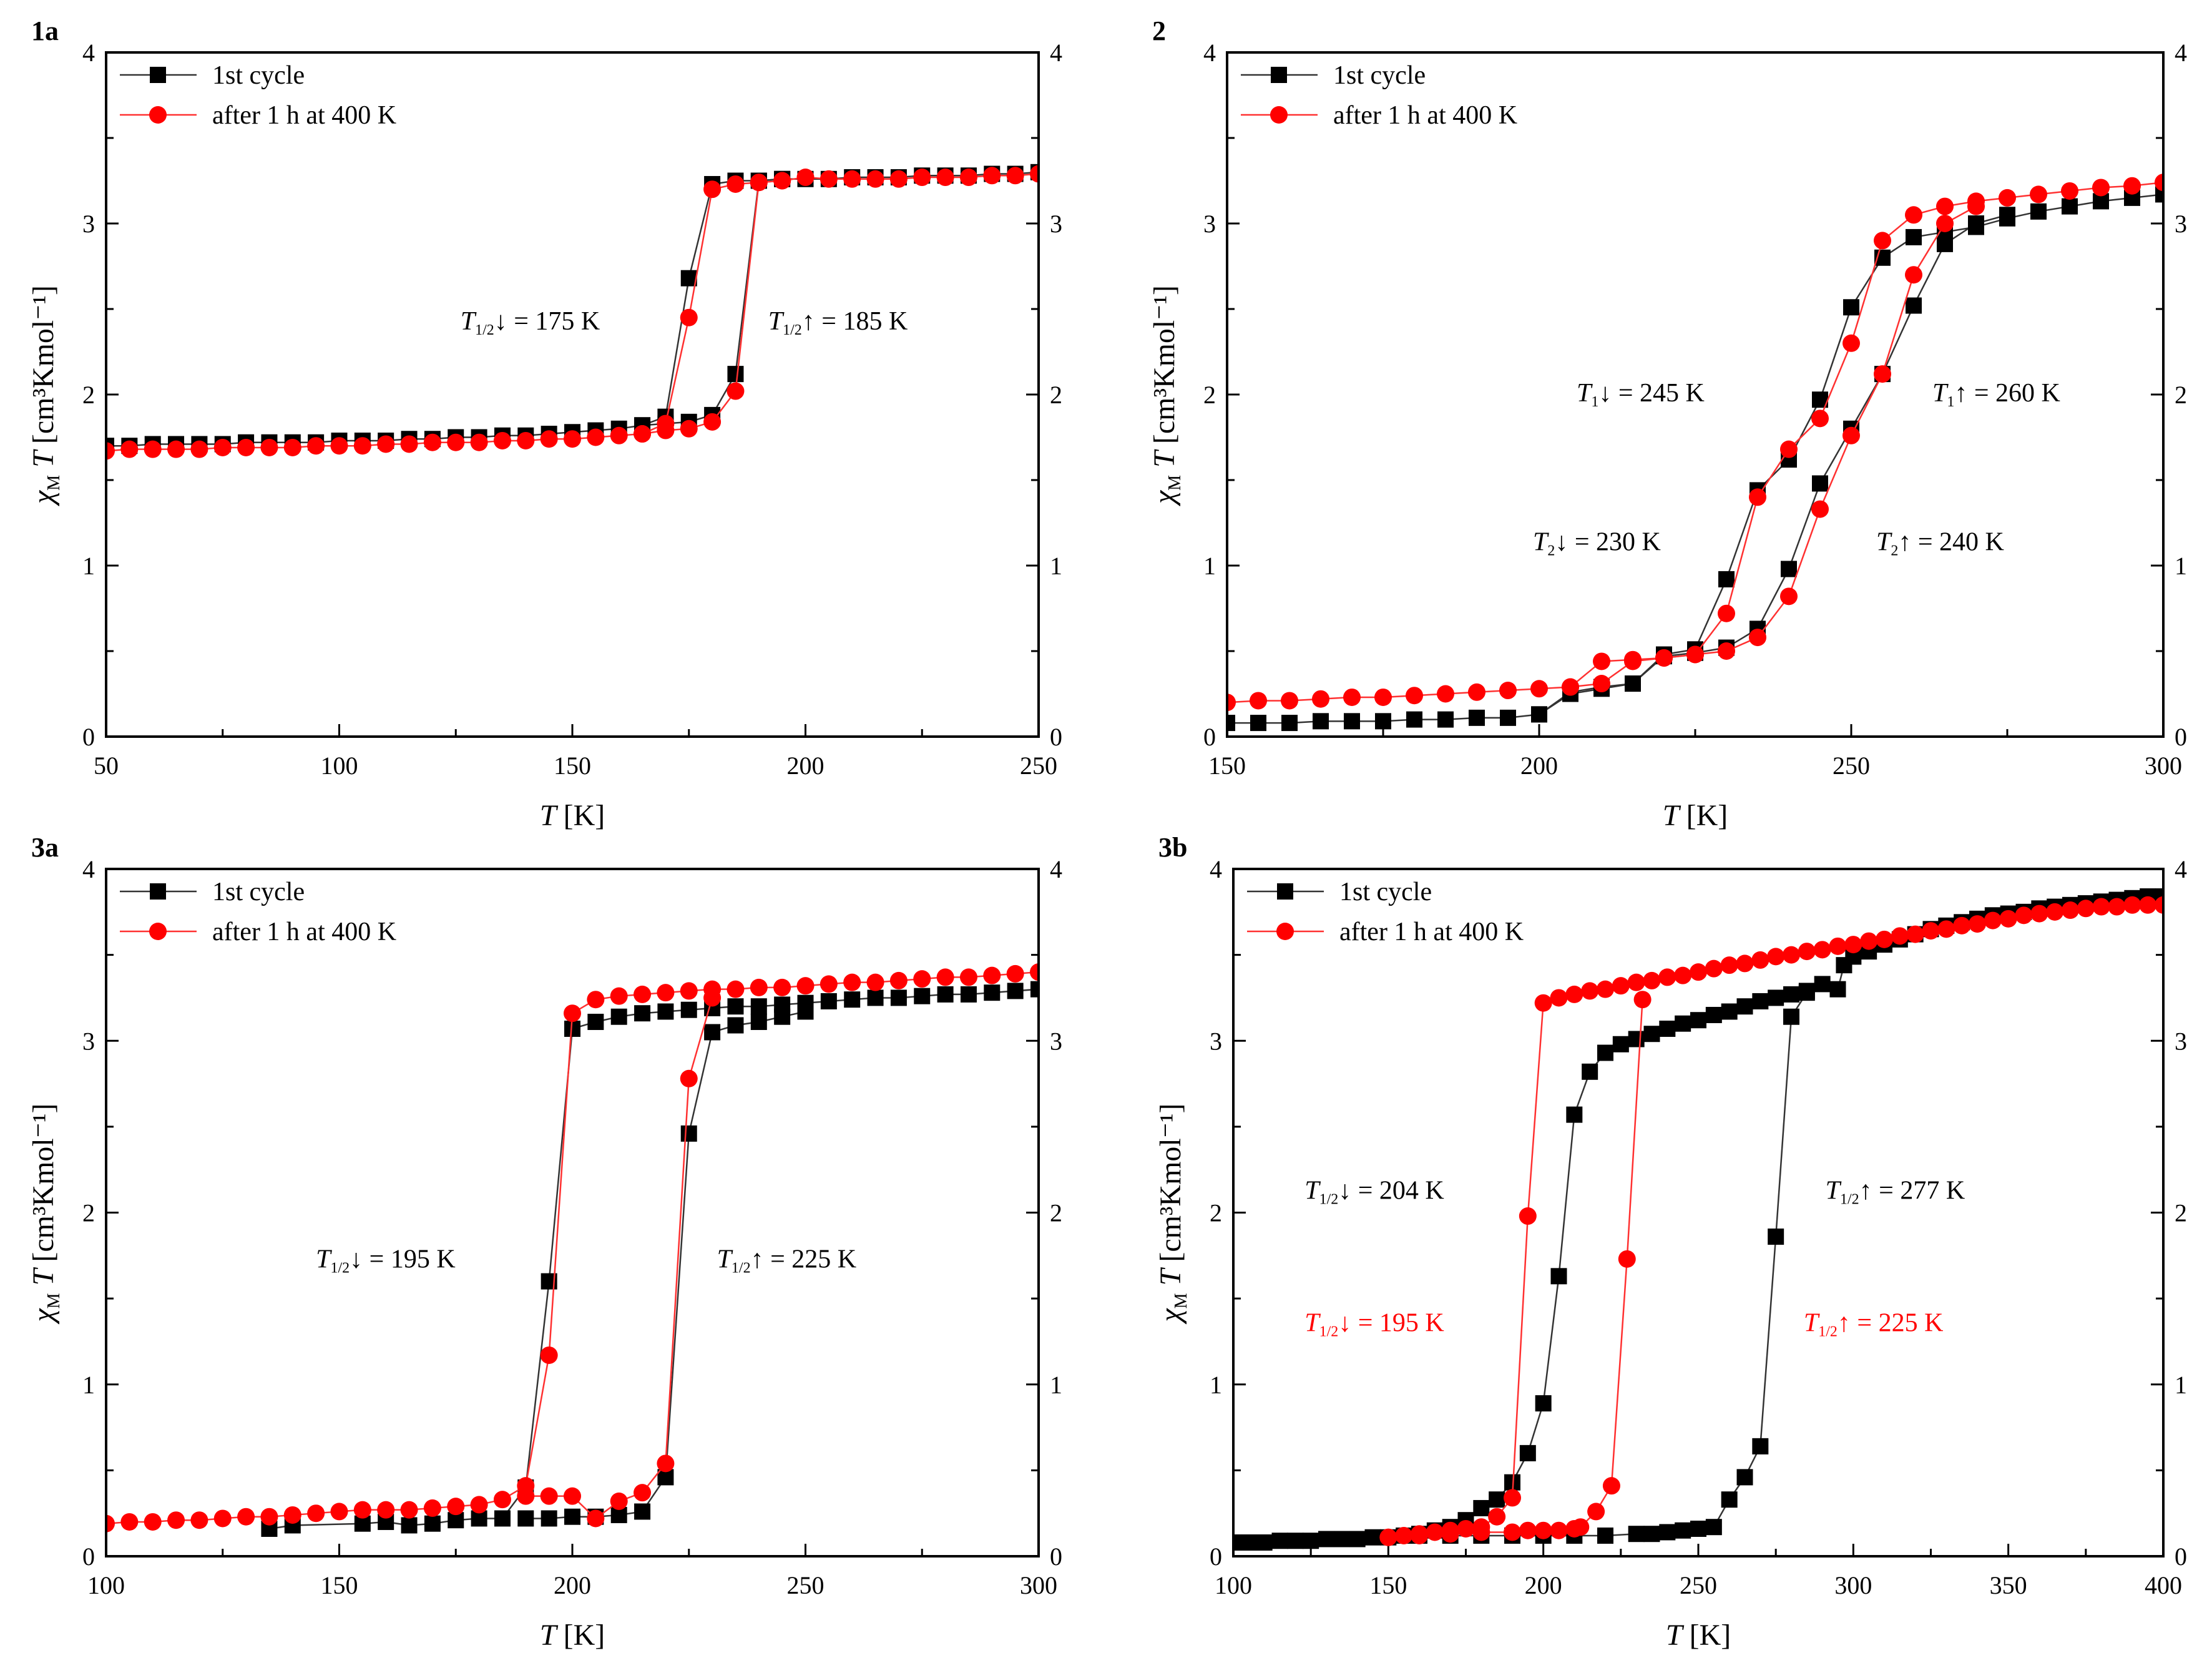 This screenshot has height=1663, width=2212. I want to click on annotation: T1↑ = 260 K, so click(1996, 394).